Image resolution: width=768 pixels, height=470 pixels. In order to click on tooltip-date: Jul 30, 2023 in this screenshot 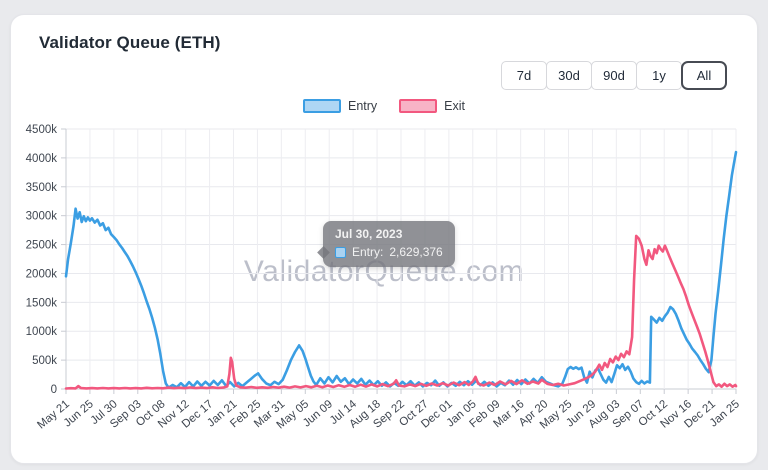, I will do `click(369, 234)`.